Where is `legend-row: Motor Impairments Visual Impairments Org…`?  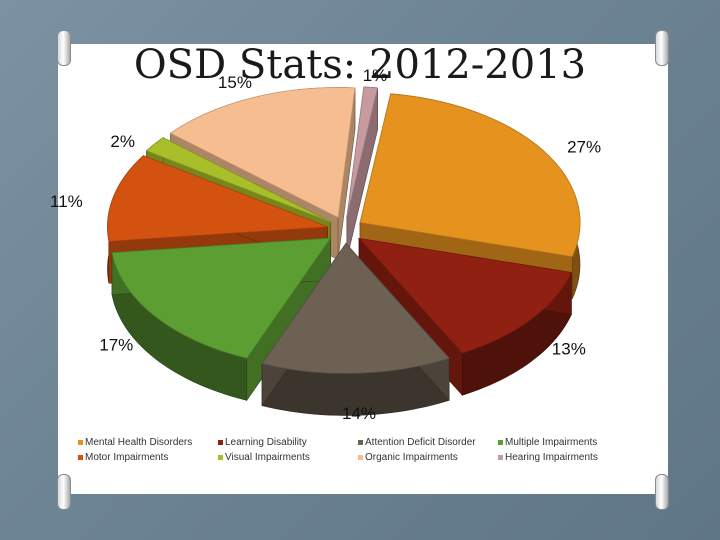
legend-row: Motor Impairments Visual Impairments Org… is located at coordinates (358, 457).